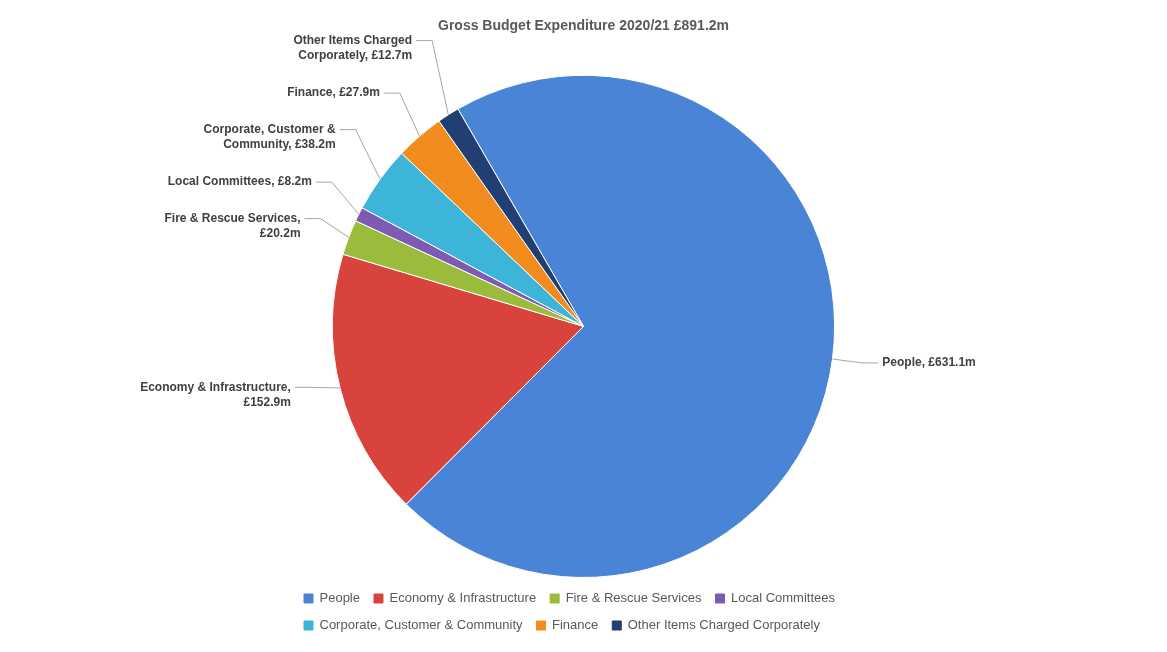 This screenshot has height=652, width=1167. I want to click on legend-label: Local Committees, so click(783, 598).